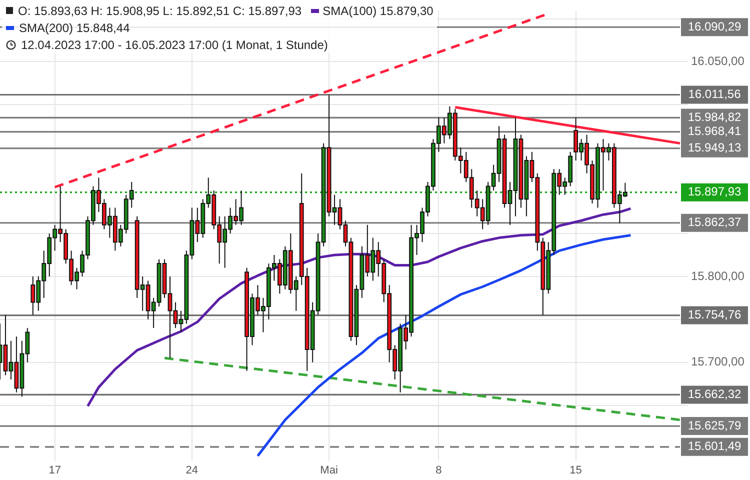 The width and height of the screenshot is (750, 480). Describe the element at coordinates (715, 191) in the screenshot. I see `ref-line-label: 15.897,93` at that location.